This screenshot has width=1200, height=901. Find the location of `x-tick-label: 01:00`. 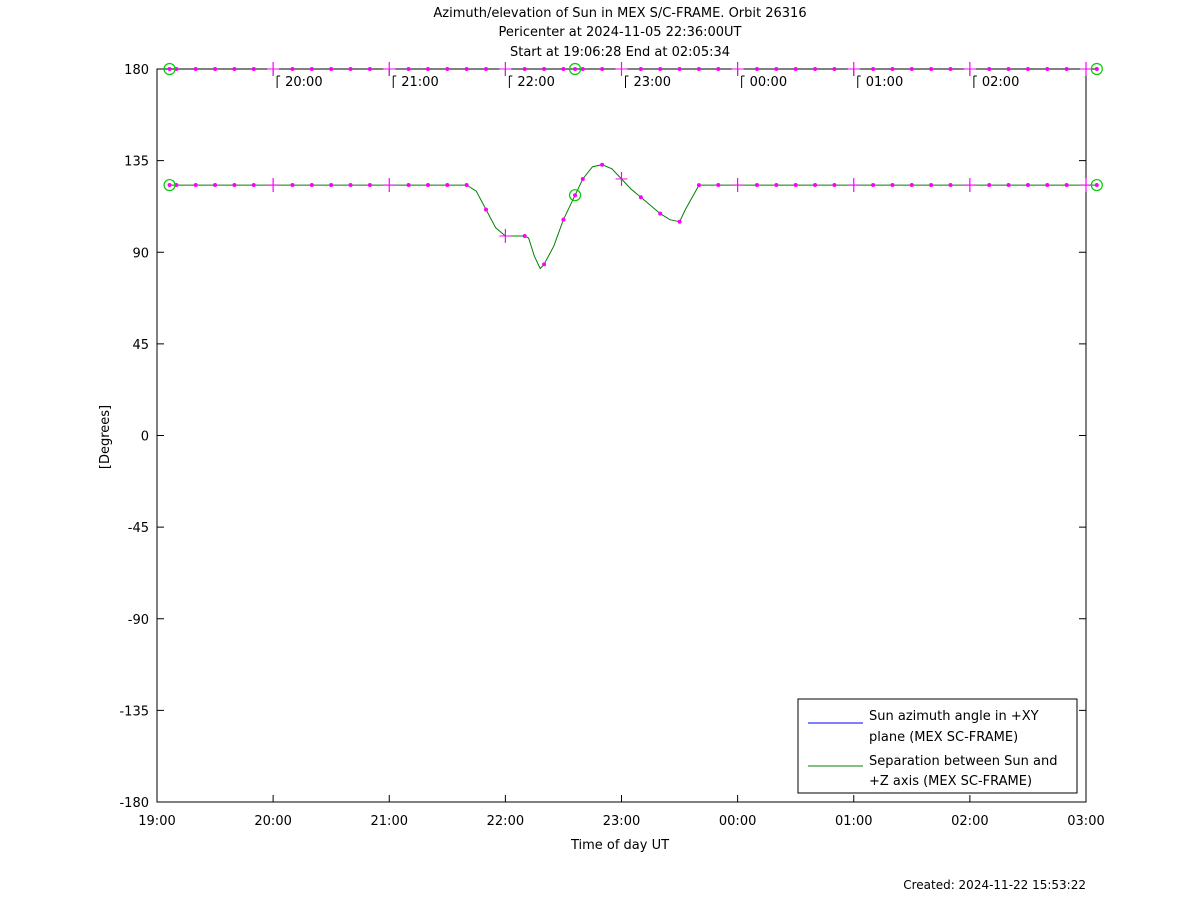

x-tick-label: 01:00 is located at coordinates (853, 821).